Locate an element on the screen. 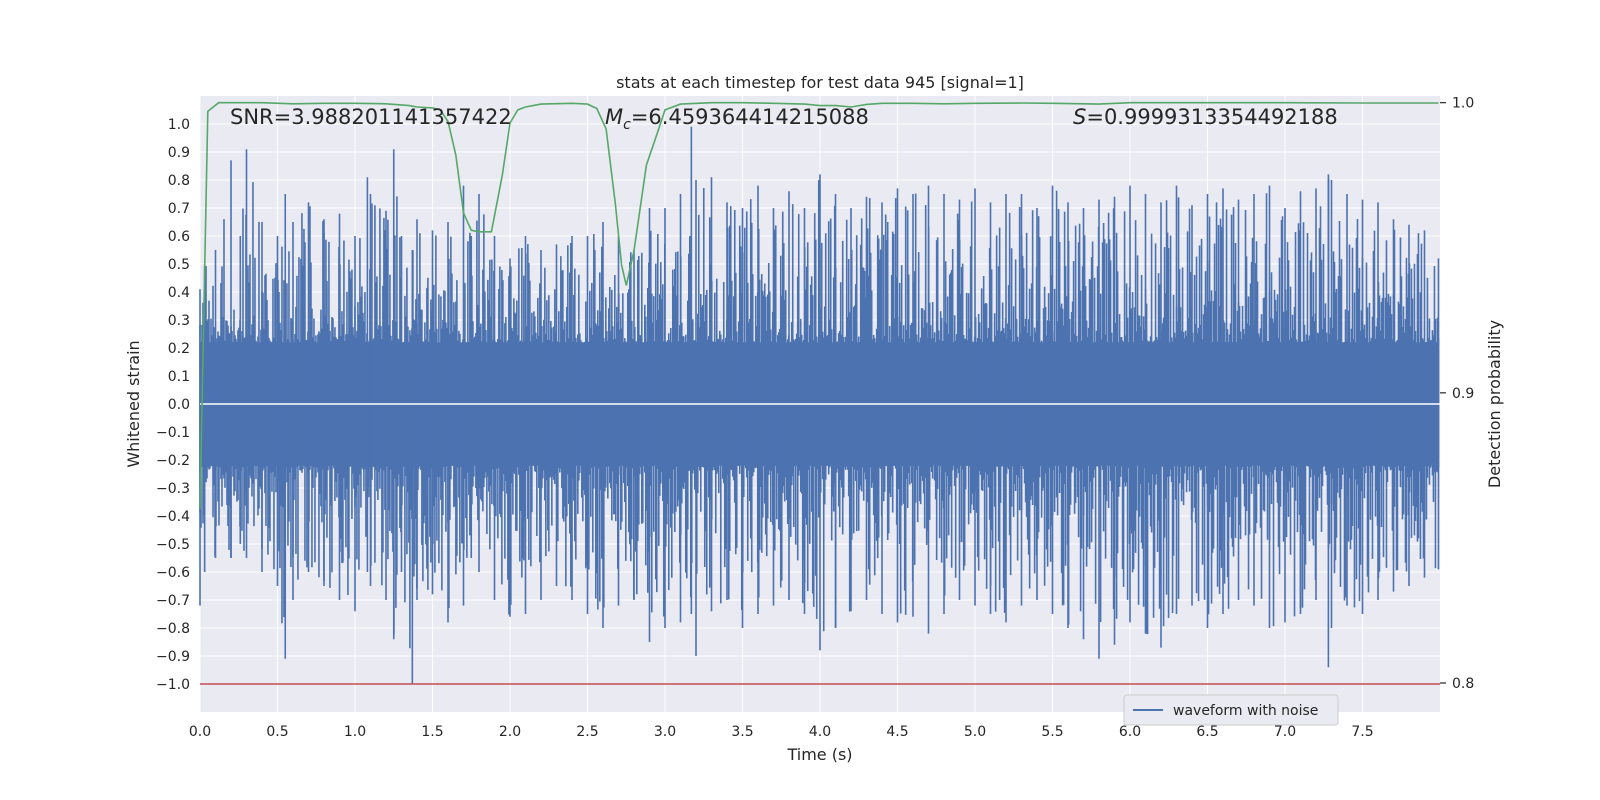 The image size is (1600, 800). y-tick-label: −0.1 is located at coordinates (173, 433).